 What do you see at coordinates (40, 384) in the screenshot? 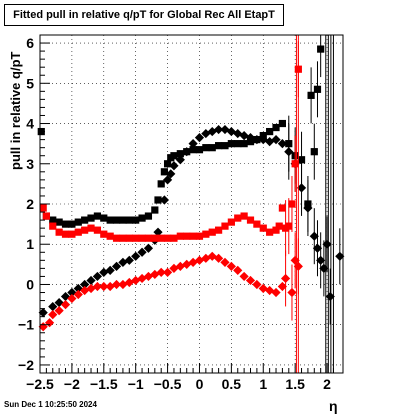
I see `x-tick-label: −2.5` at bounding box center [40, 384].